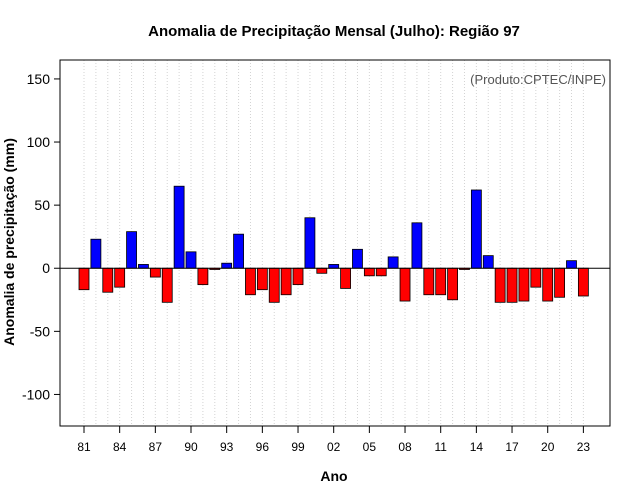 Image resolution: width=640 pixels, height=500 pixels. I want to click on x-tick-label: 17, so click(512, 447).